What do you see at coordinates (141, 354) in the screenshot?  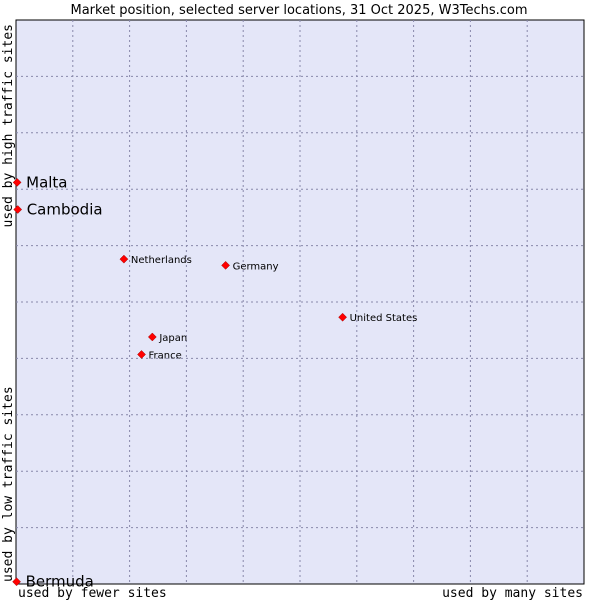 I see `data-point-france` at bounding box center [141, 354].